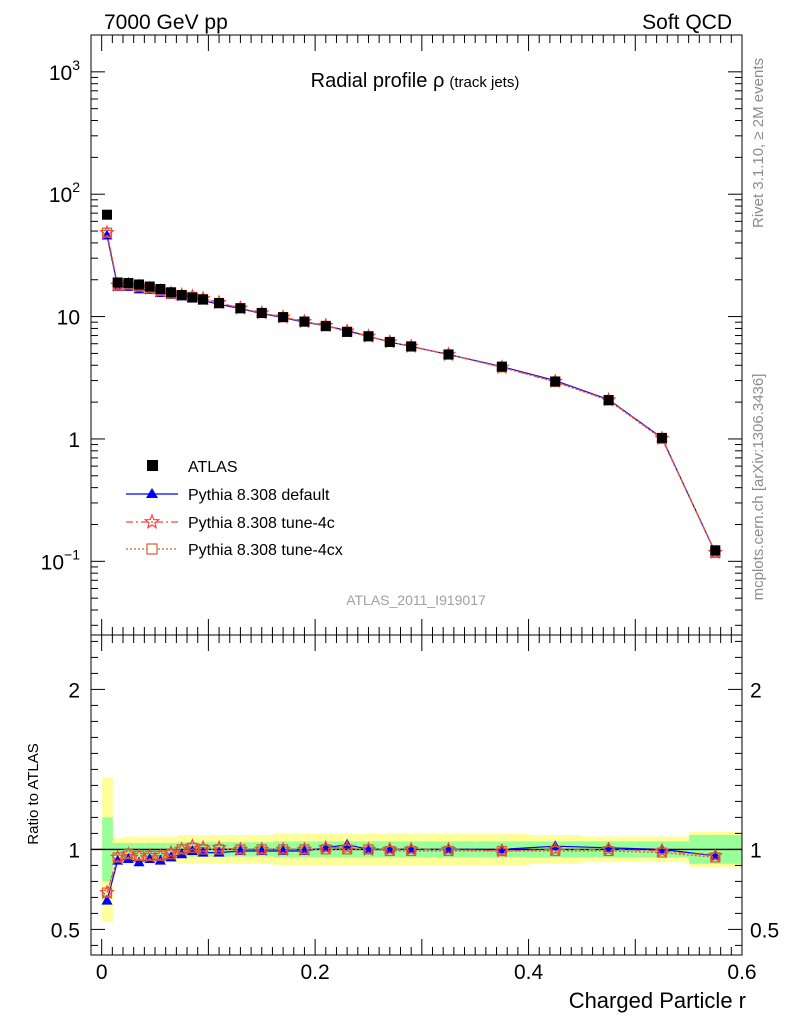 This screenshot has width=786, height=1024. Describe the element at coordinates (152, 465) in the screenshot. I see `legend-atlas-marker` at that location.